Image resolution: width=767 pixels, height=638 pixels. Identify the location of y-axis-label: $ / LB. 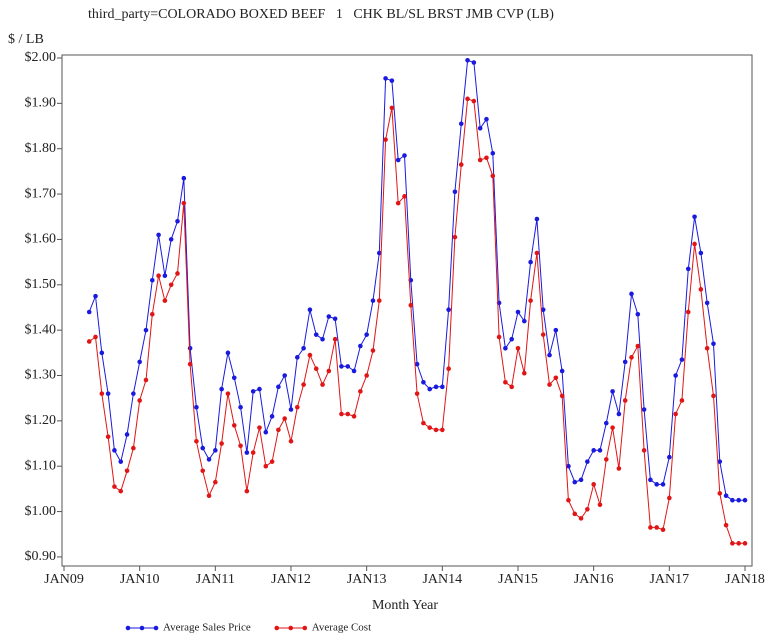
(26, 39).